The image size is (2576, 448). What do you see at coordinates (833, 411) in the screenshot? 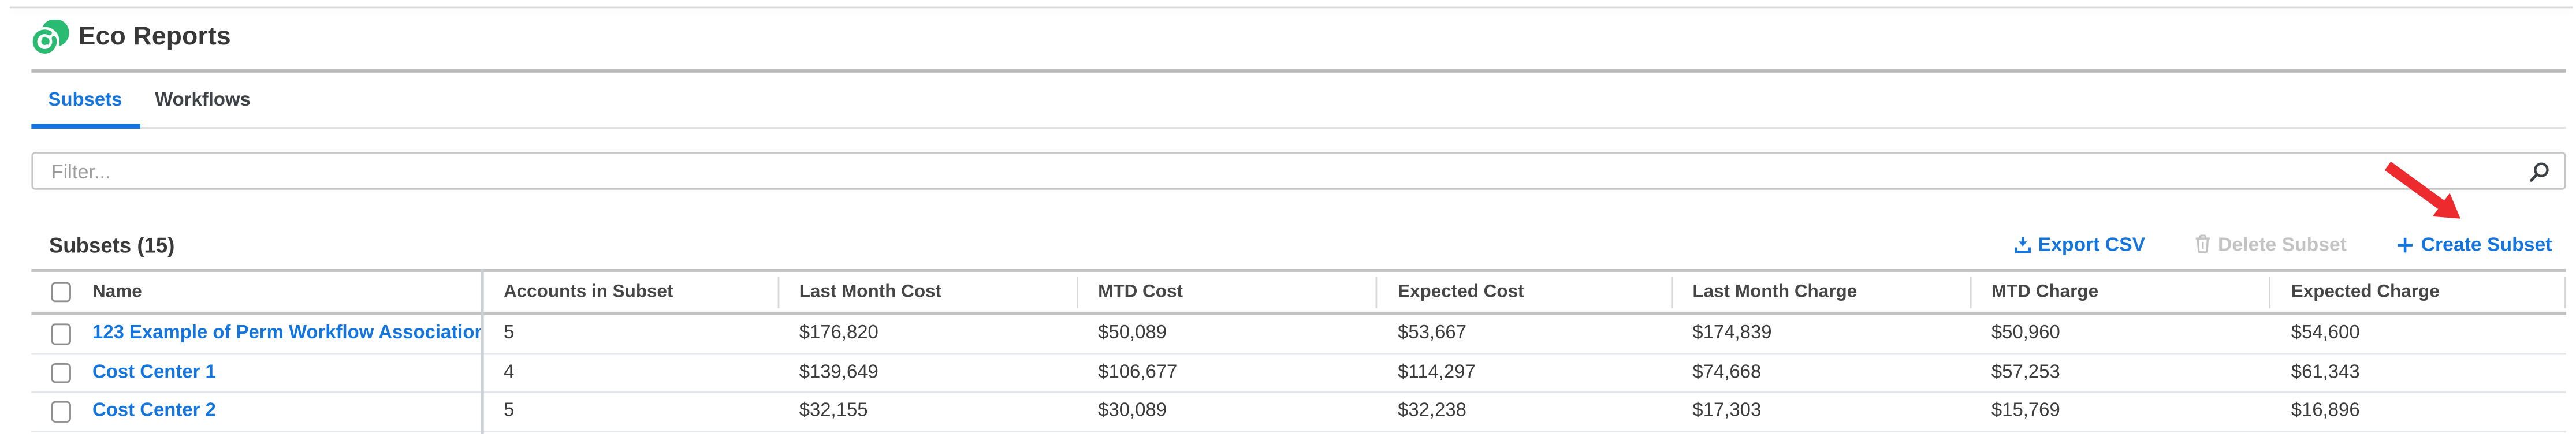
I see `cell-last-month-cost: $32,155` at bounding box center [833, 411].